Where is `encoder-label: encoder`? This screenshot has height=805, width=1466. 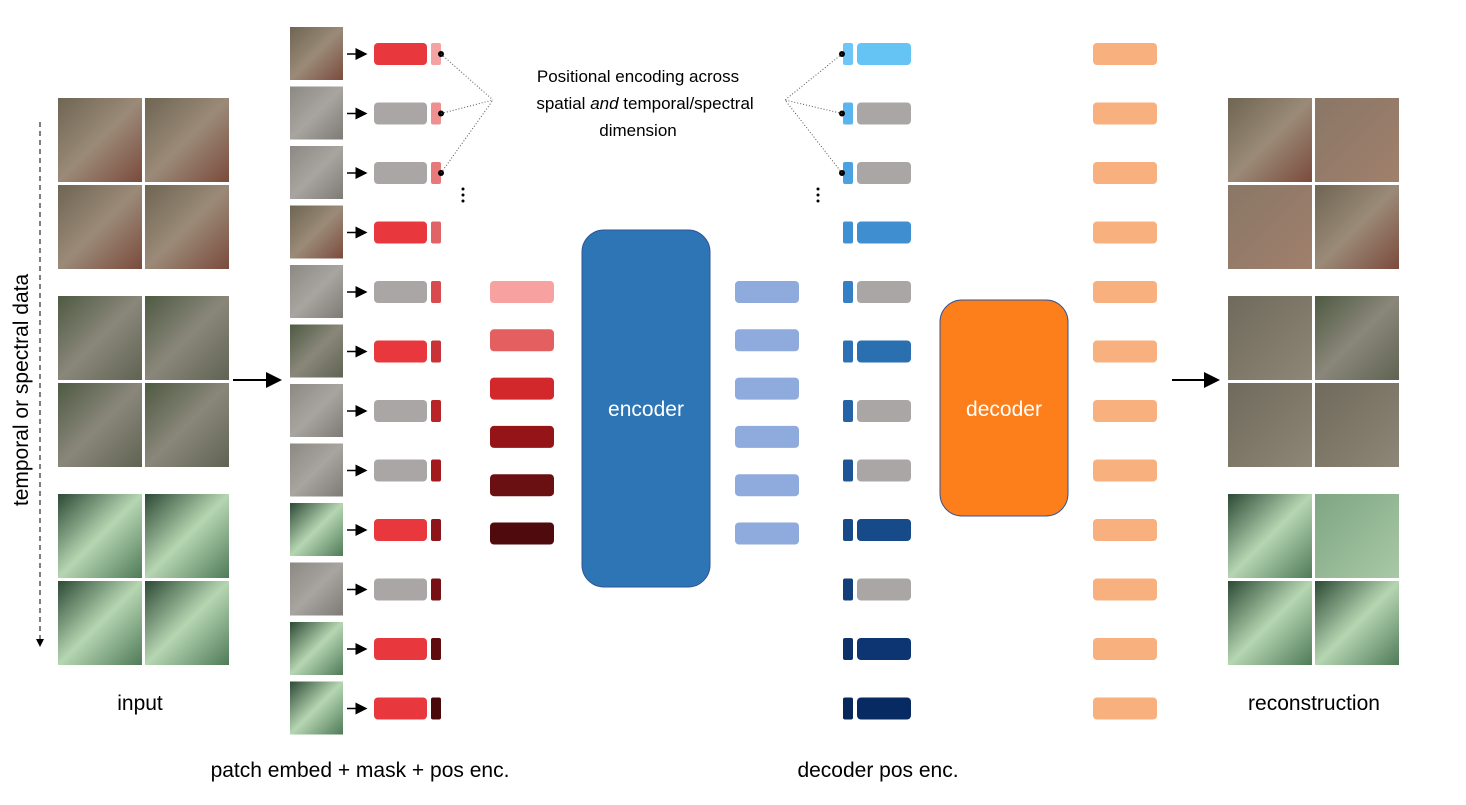
encoder-label: encoder is located at coordinates (646, 409).